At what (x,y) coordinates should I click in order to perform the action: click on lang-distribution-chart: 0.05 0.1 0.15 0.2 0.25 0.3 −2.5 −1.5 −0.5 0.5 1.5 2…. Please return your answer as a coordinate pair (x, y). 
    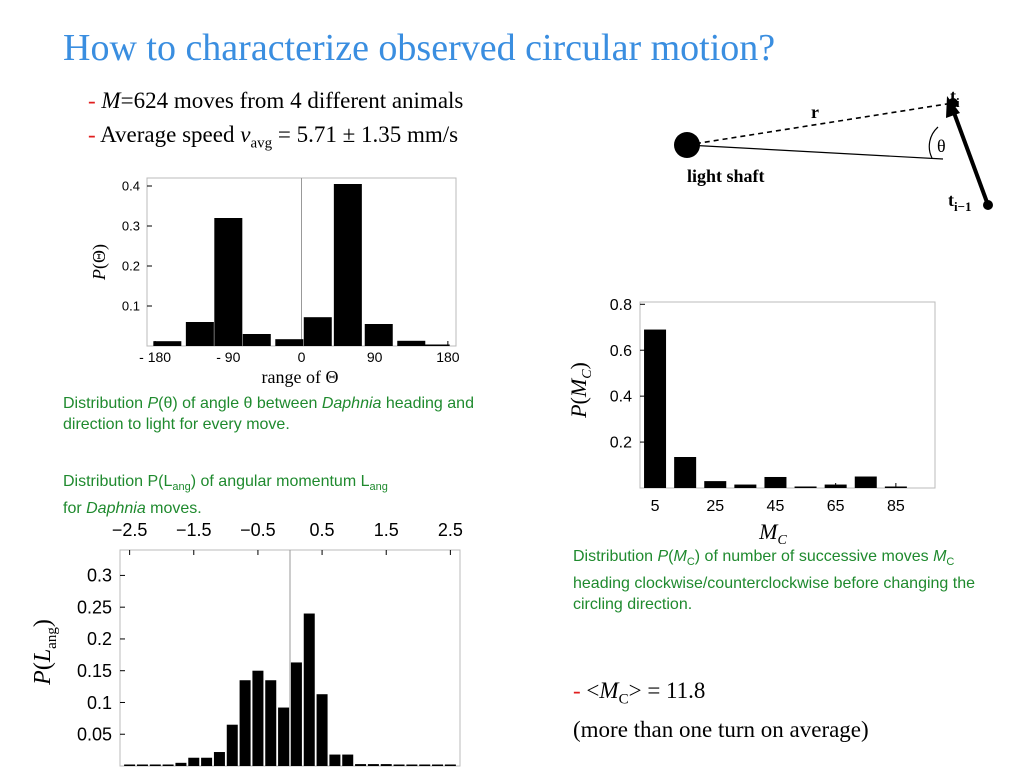
    Looking at the image, I should click on (246, 643).